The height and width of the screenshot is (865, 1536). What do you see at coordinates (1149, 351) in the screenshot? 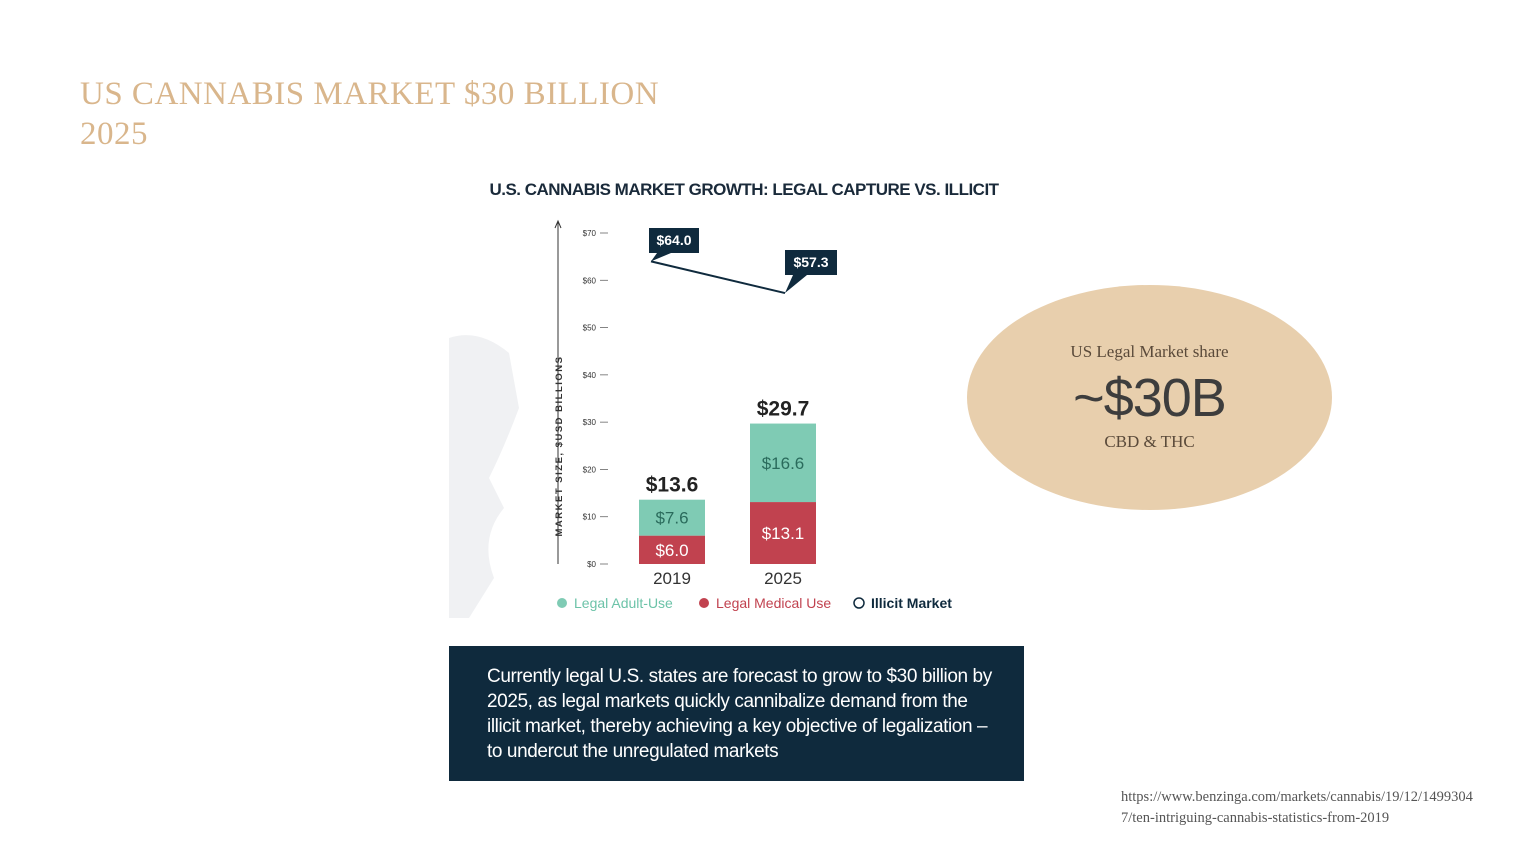
I see `highlight-label: US Legal Market share` at bounding box center [1149, 351].